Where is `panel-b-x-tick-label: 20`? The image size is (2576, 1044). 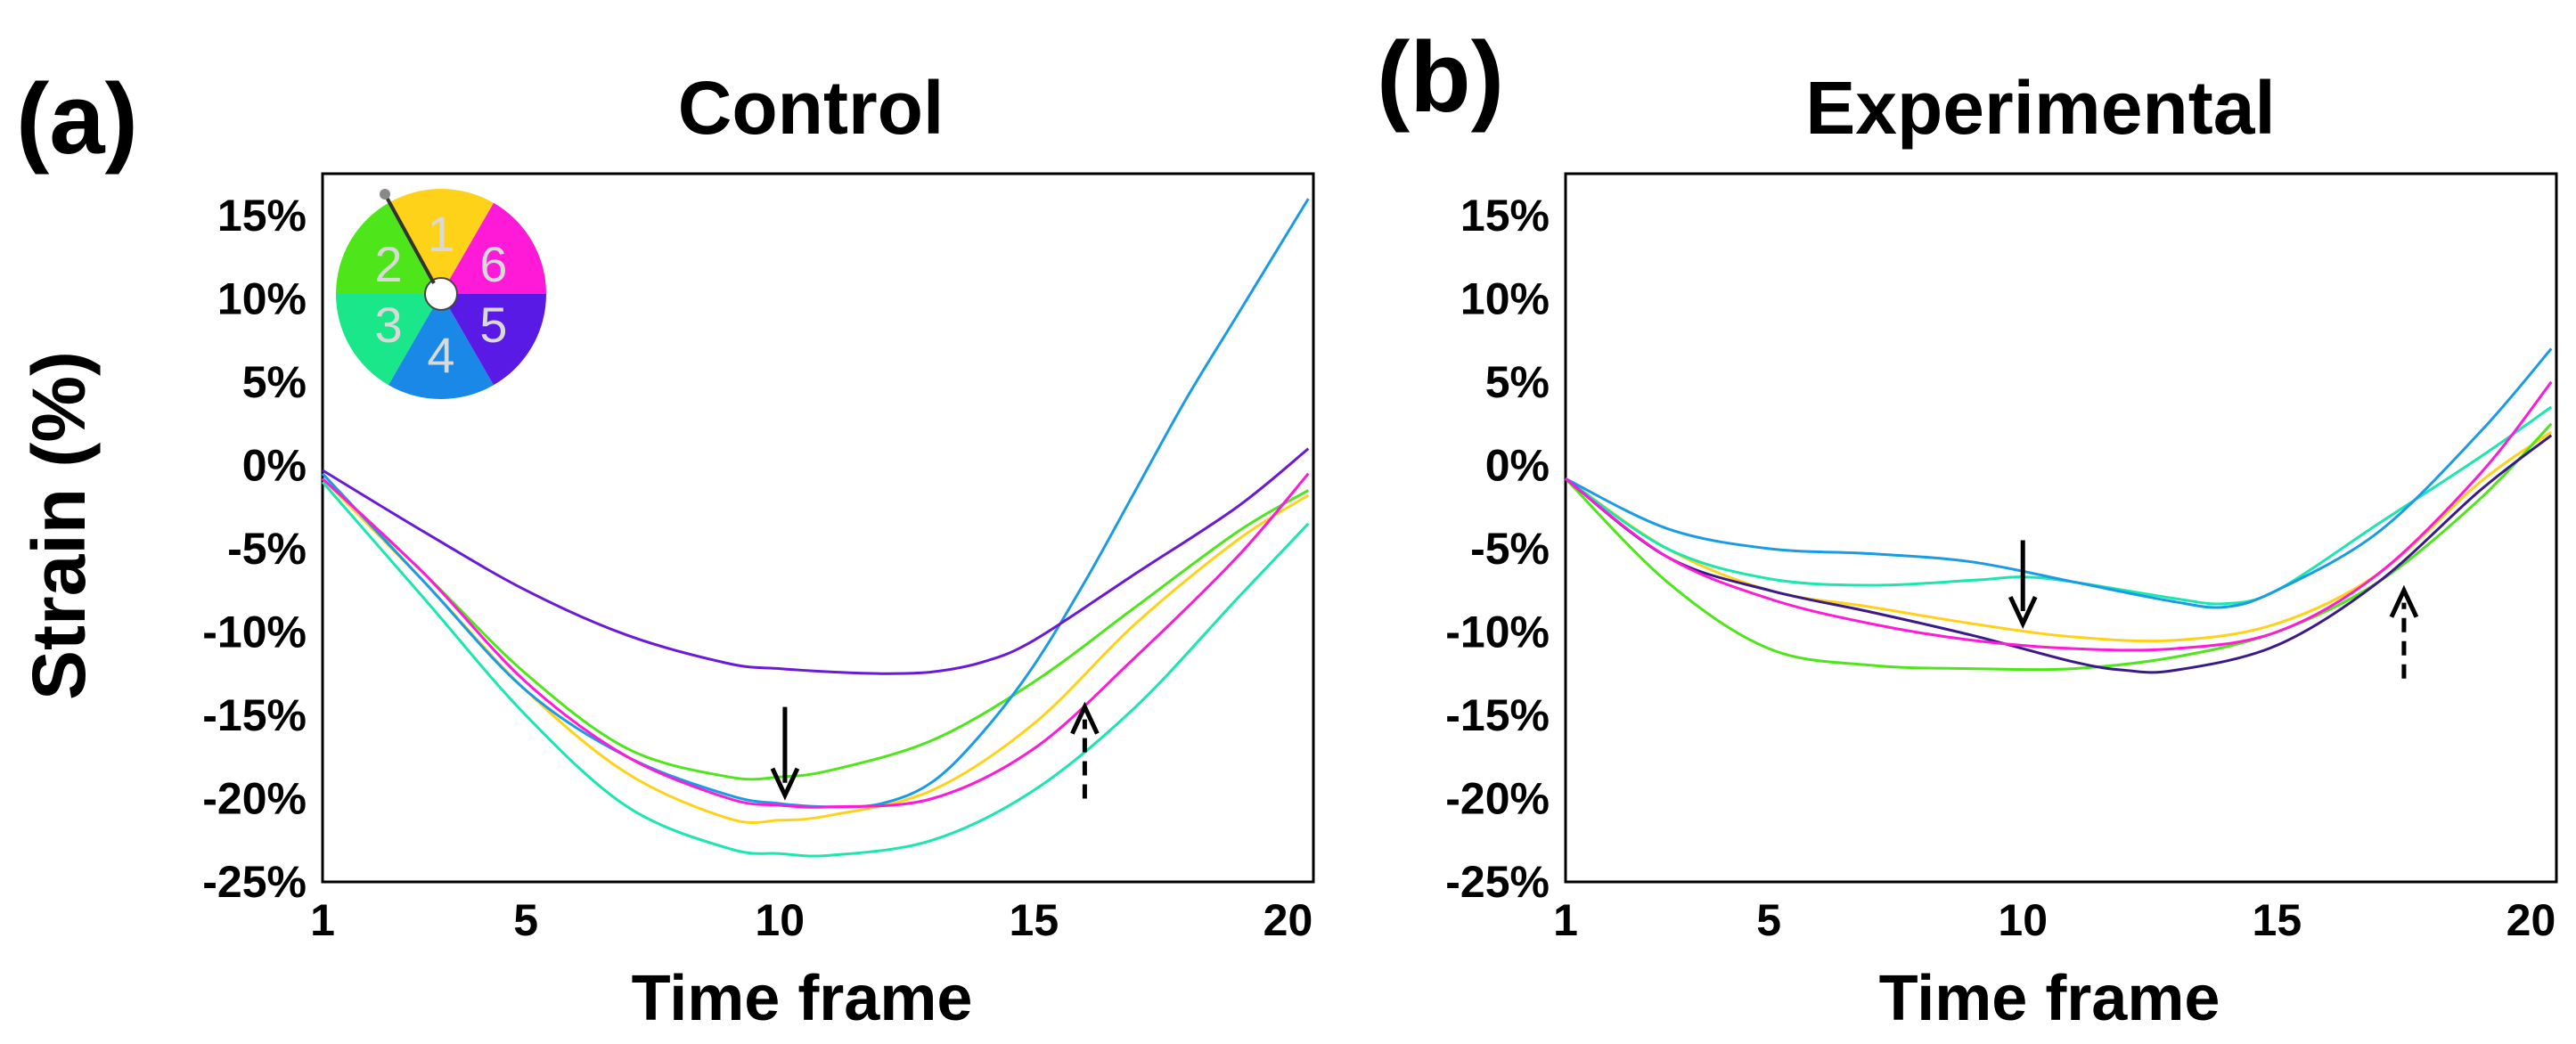
panel-b-x-tick-label: 20 is located at coordinates (2531, 920).